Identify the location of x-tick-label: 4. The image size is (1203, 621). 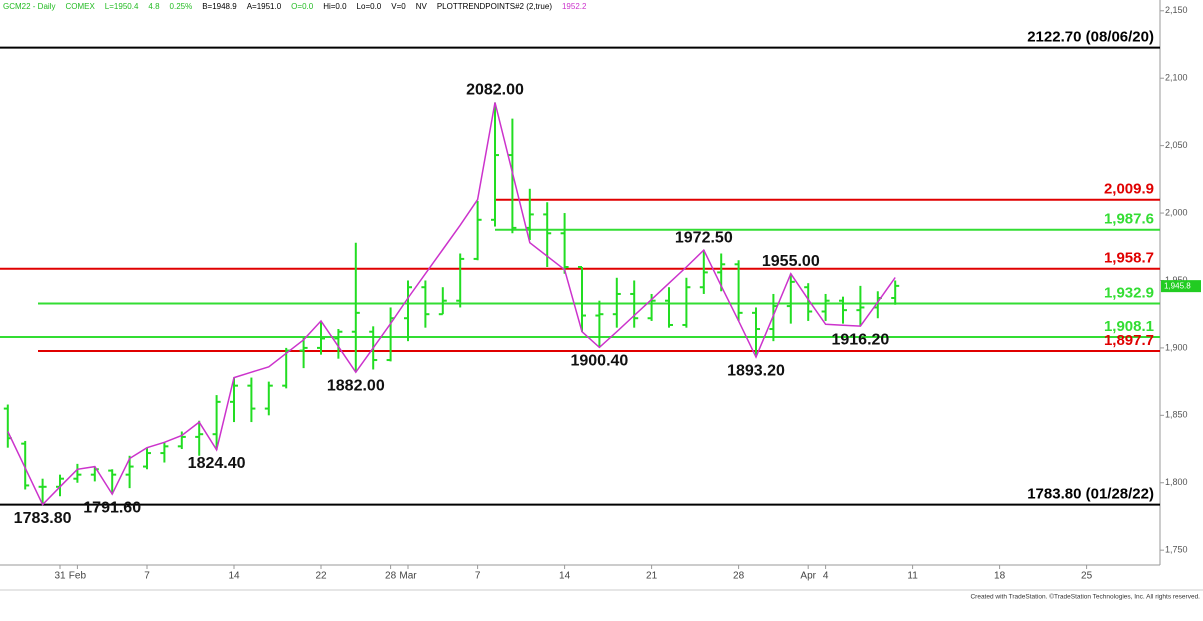
(826, 576).